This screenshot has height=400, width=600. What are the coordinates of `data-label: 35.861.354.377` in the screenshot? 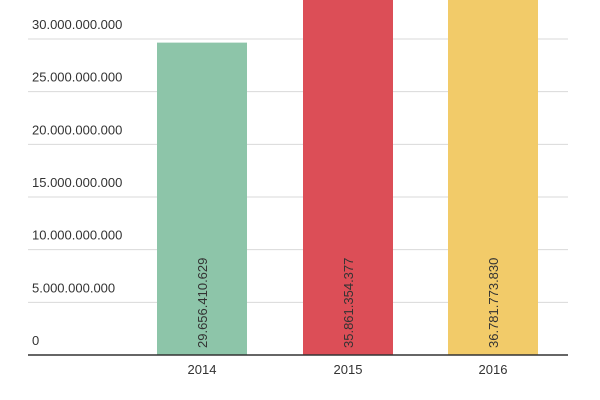 It's located at (348, 303).